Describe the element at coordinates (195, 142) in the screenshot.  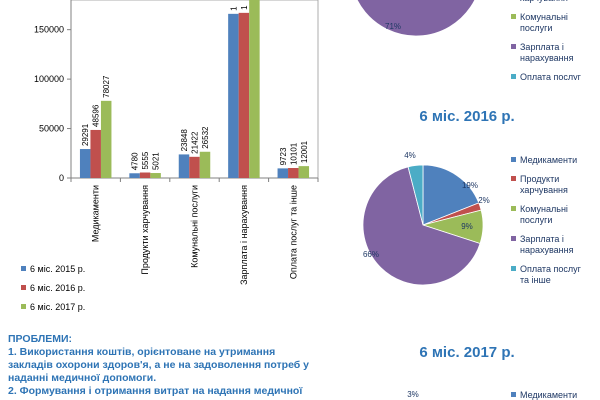
I see `bar-value-label: 21422` at that location.